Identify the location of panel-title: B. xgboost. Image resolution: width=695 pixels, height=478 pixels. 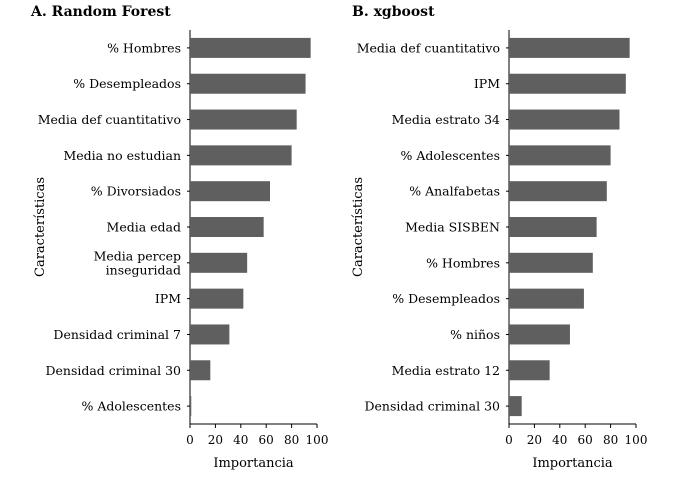
(393, 12).